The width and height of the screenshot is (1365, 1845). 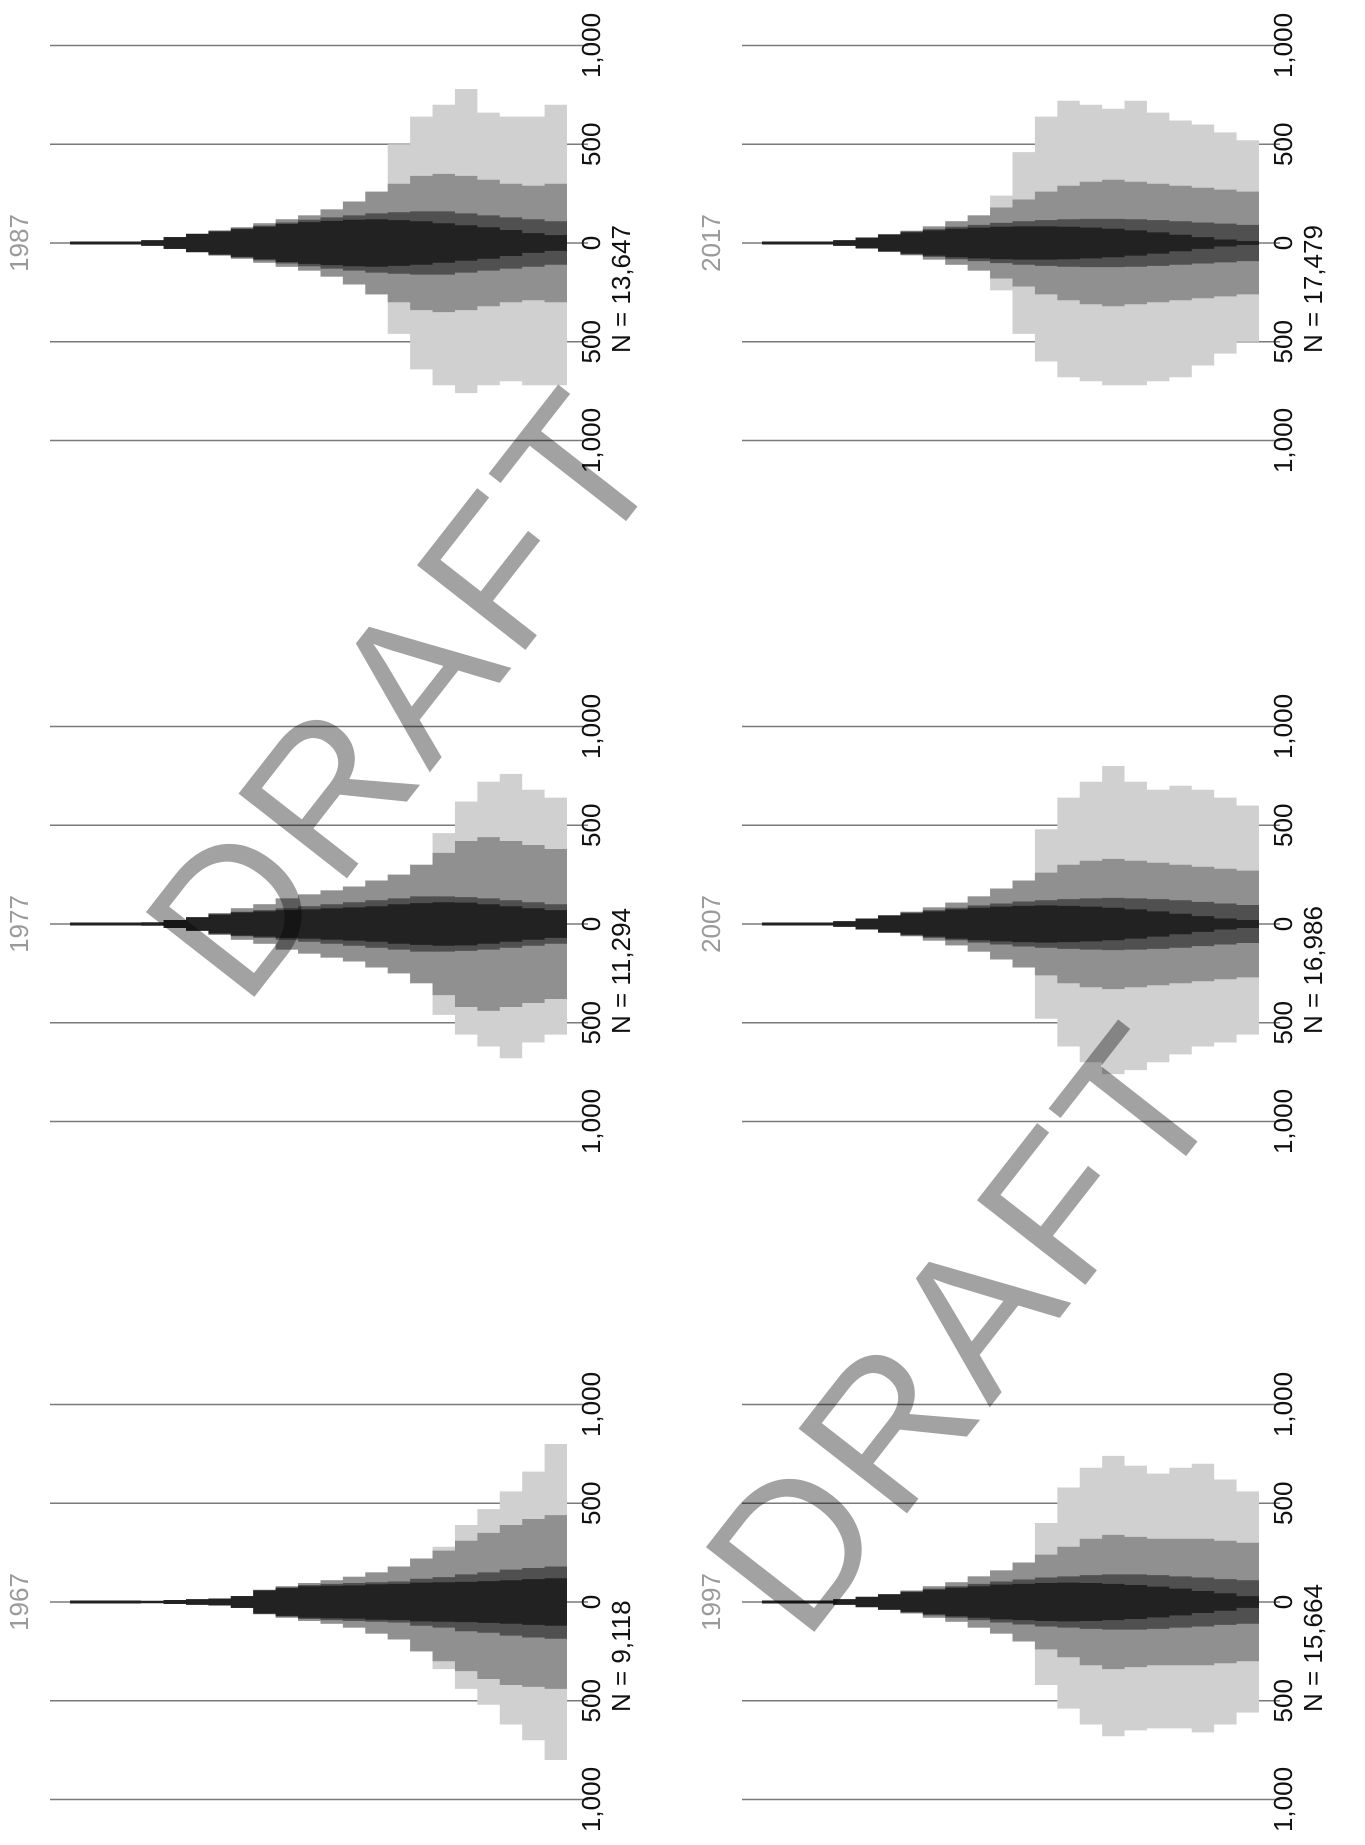 What do you see at coordinates (19, 243) in the screenshot?
I see `year-label: 1987` at bounding box center [19, 243].